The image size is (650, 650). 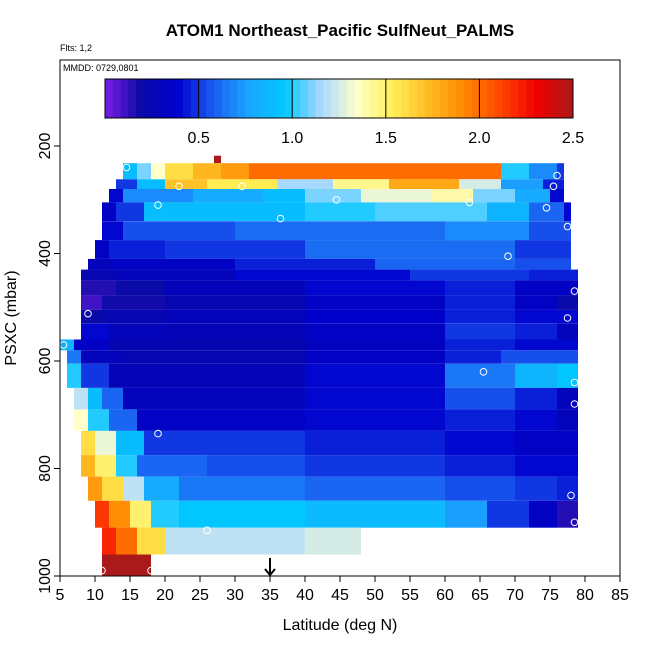 What do you see at coordinates (305, 595) in the screenshot?
I see `x-tick-label: 40` at bounding box center [305, 595].